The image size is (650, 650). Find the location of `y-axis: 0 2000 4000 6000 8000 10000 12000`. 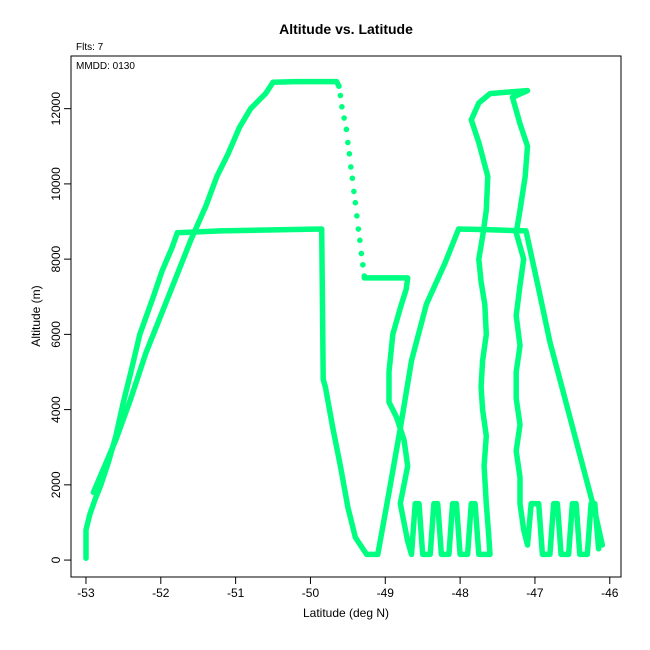

y-axis: 0 2000 4000 6000 8000 10000 12000 is located at coordinates (60, 327).